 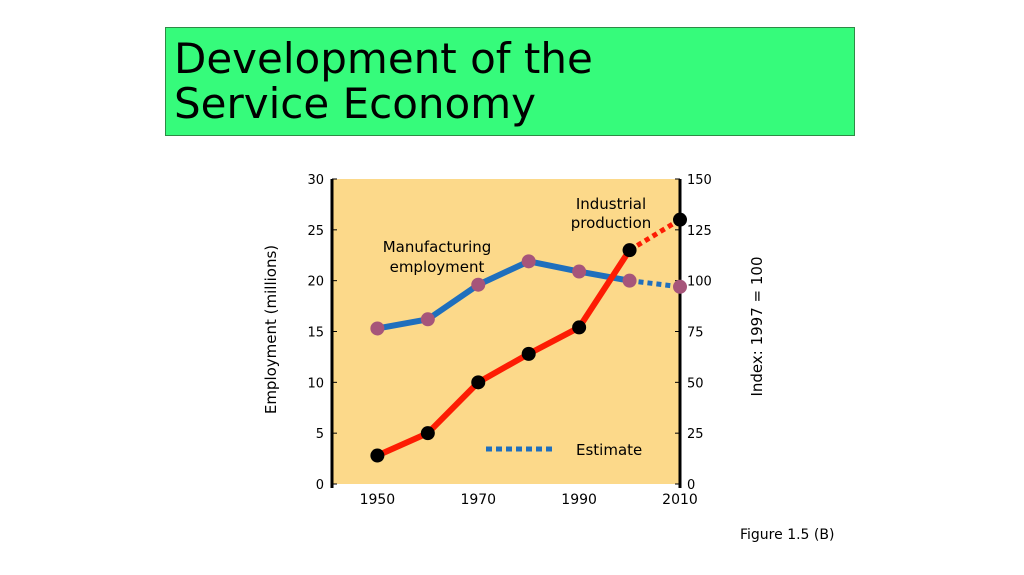 What do you see at coordinates (355, 103) in the screenshot?
I see `slide-title-line-2: Service Economy` at bounding box center [355, 103].